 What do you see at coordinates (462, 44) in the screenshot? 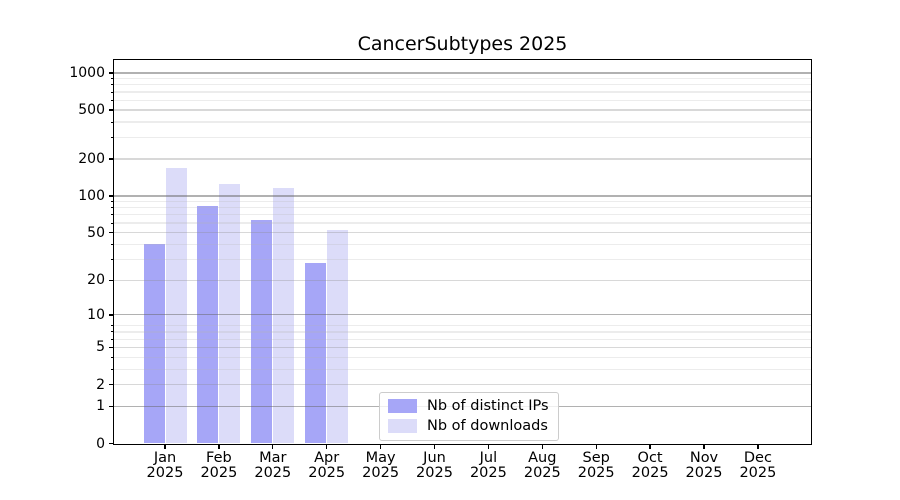
I see `chart-title: CancerSubtypes 2025` at bounding box center [462, 44].